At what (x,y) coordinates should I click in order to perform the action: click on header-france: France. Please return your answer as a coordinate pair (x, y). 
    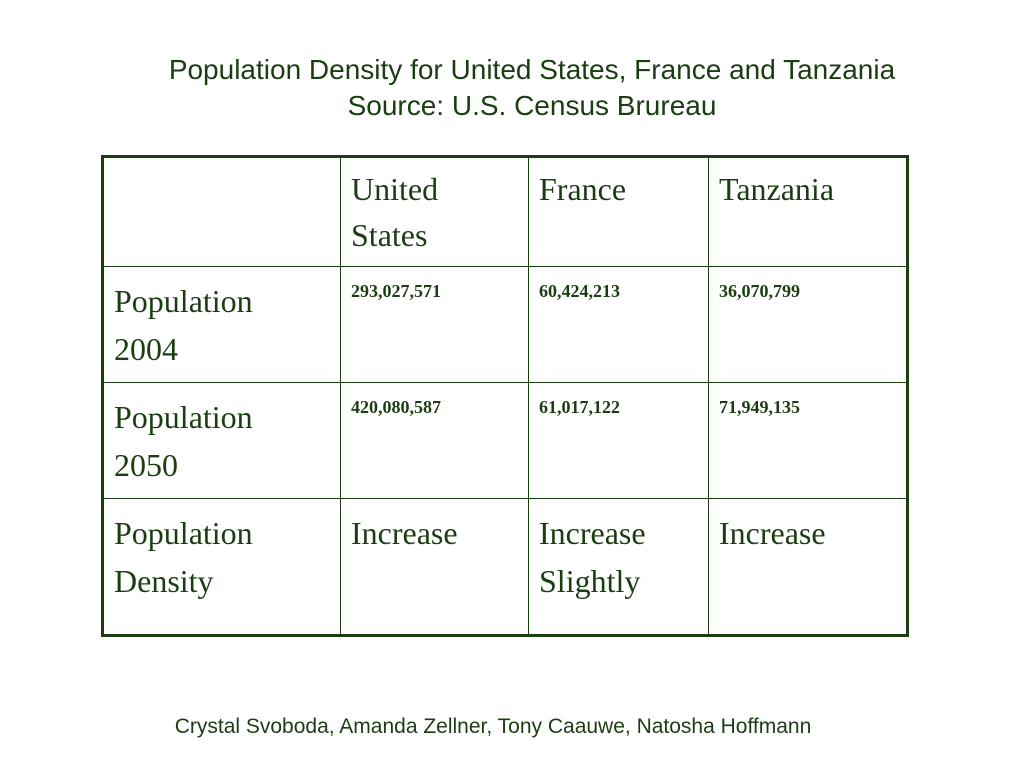
    Looking at the image, I should click on (618, 211).